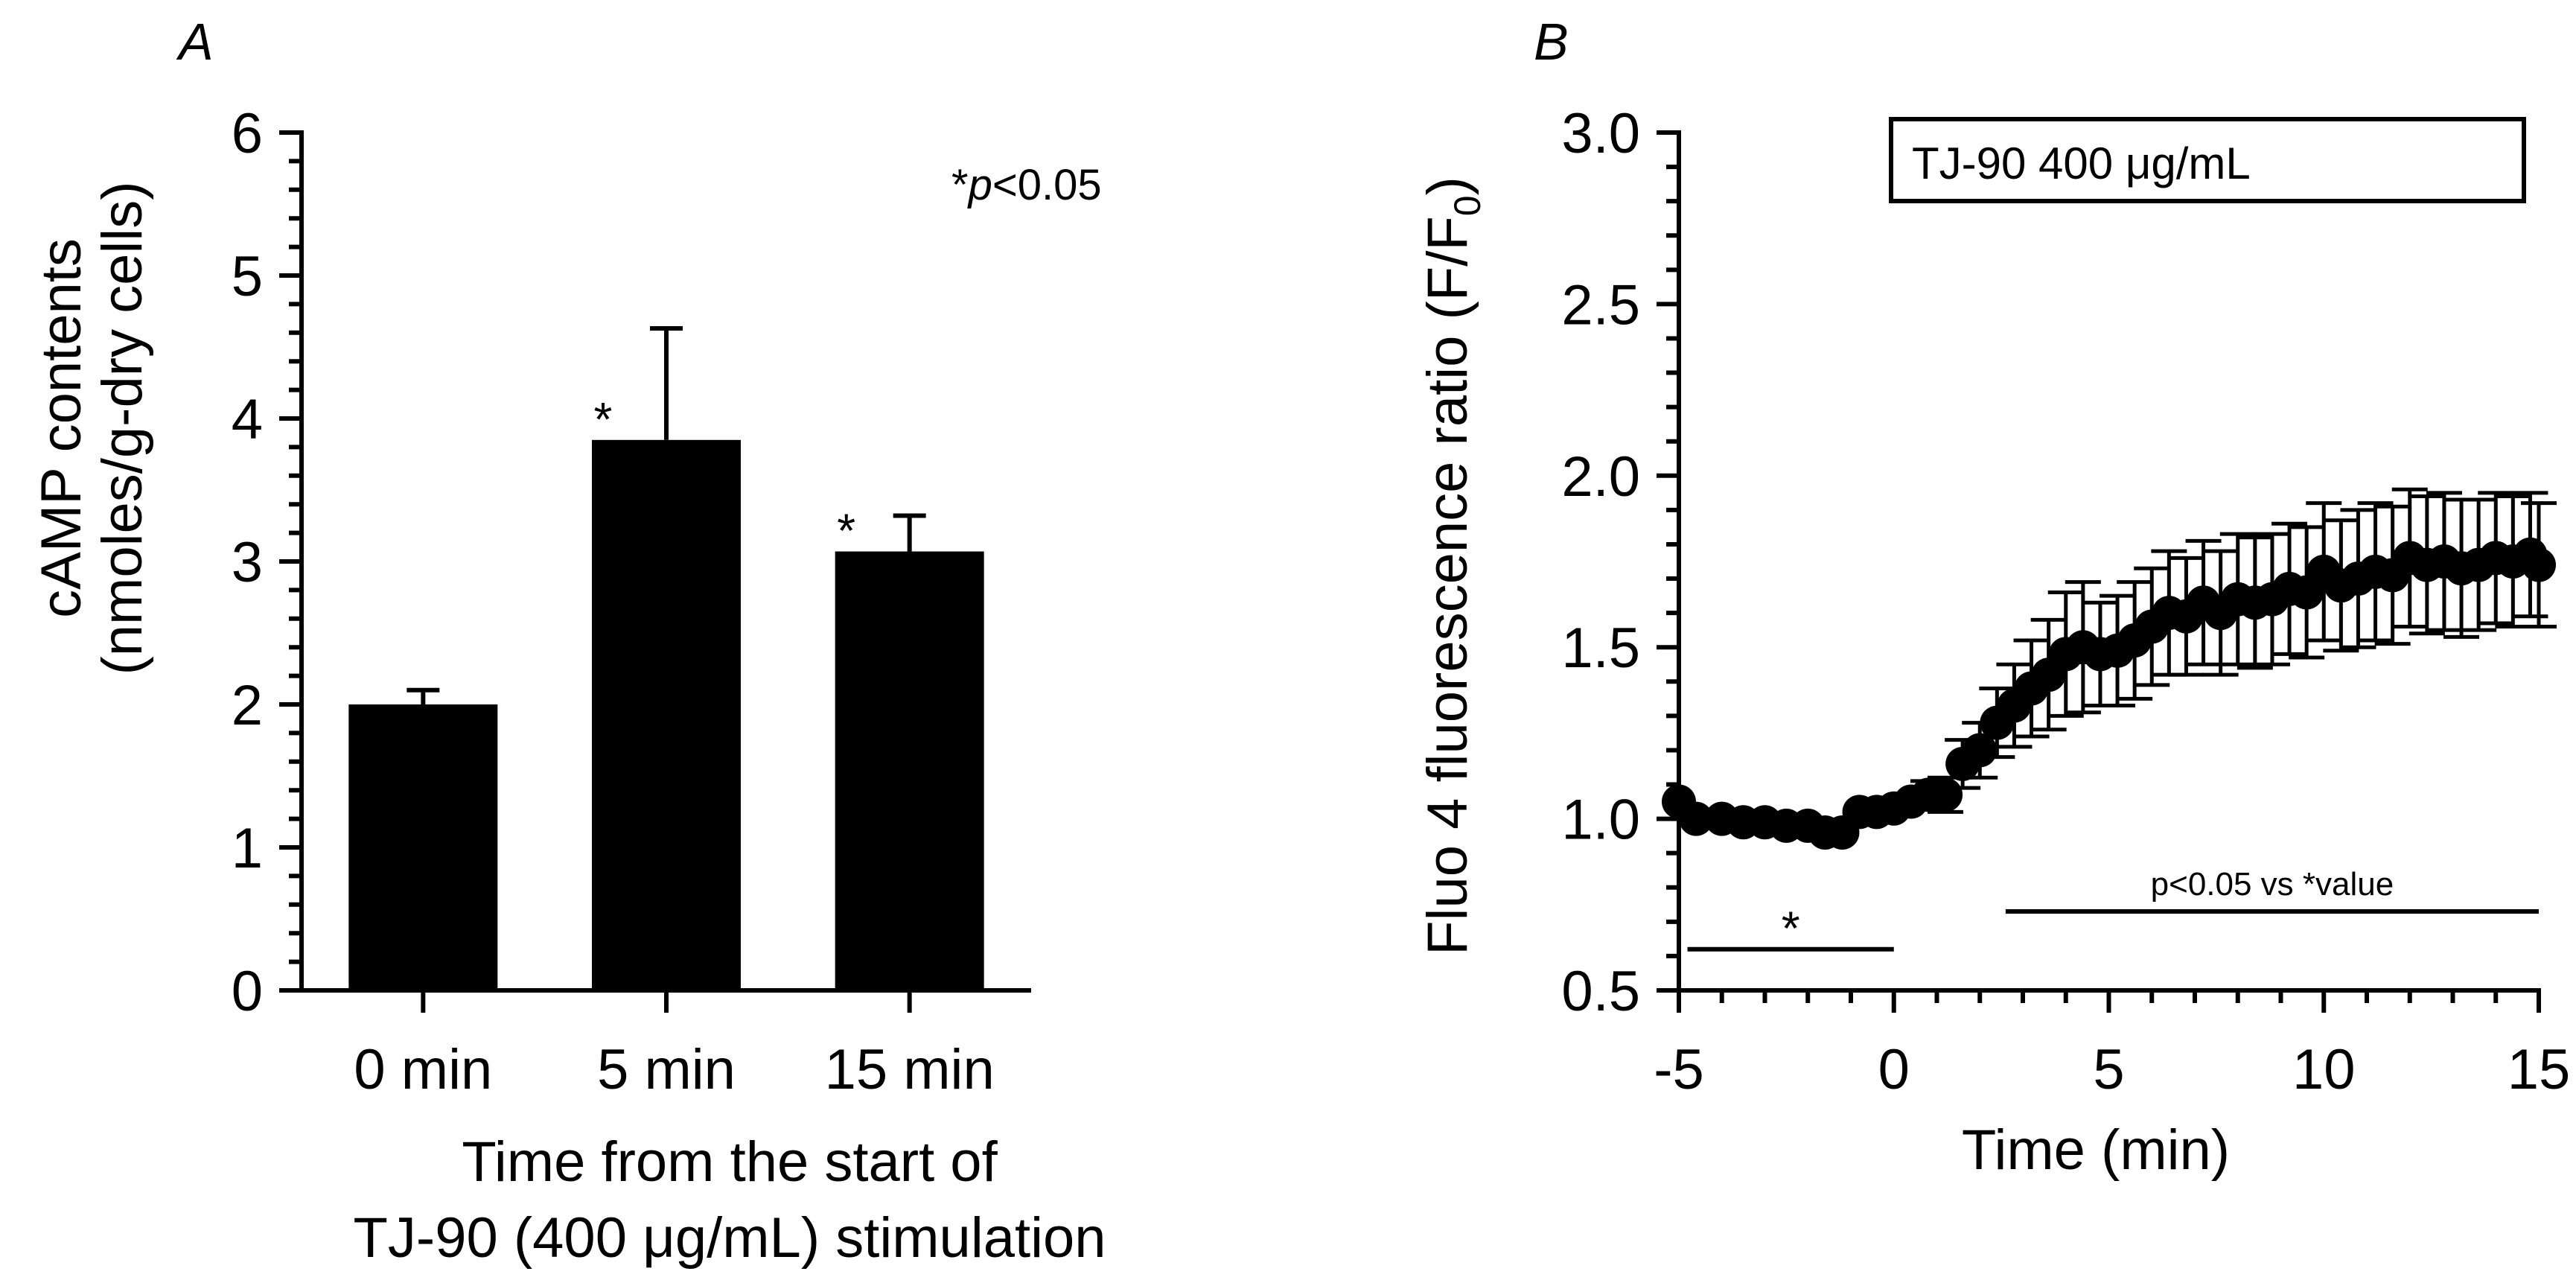 The image size is (2576, 1286). I want to click on panel-a-x-tick-labels: 0 min 5 min 15 min, so click(674, 1069).